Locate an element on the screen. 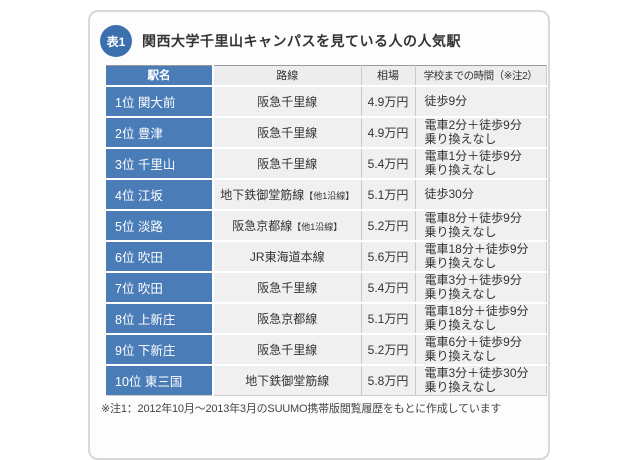  table-row: 10位 東三国 地下鉄御堂筋線 5.8万円 電車3分＋徒歩30分 乗り換えなし is located at coordinates (326, 379).